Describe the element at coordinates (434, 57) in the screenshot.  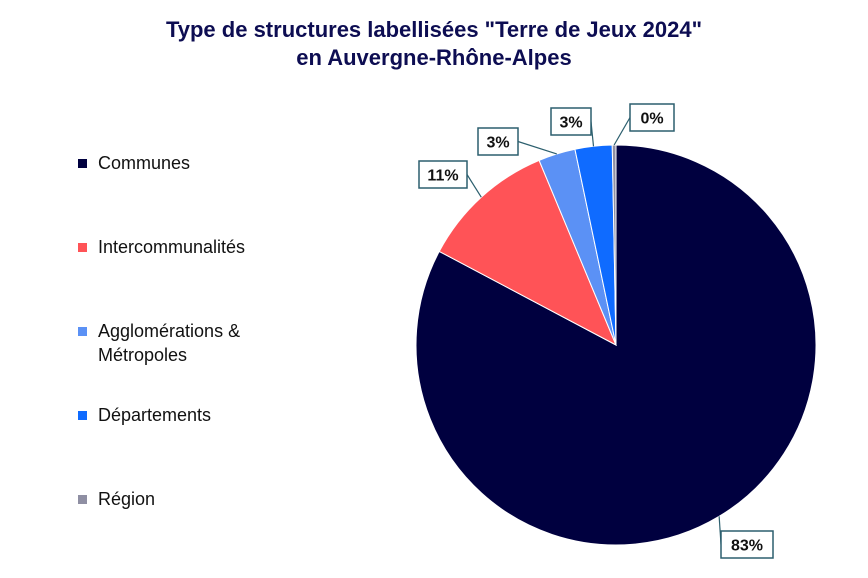
I see `chart-title-line-2: en Auvergne-Rhône-Alpes` at that location.